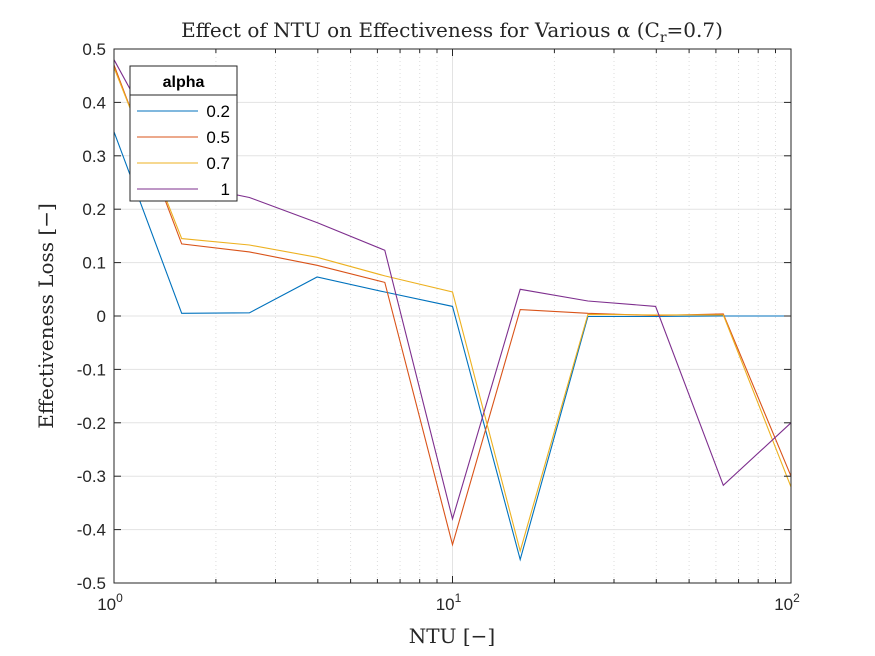  Describe the element at coordinates (91, 476) in the screenshot. I see `y-tick-label: -0.3` at that location.